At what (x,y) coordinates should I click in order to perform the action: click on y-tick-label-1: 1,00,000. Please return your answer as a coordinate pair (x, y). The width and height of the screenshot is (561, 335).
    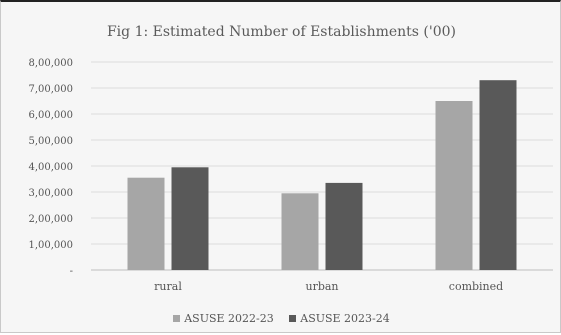
    Looking at the image, I should click on (50, 245).